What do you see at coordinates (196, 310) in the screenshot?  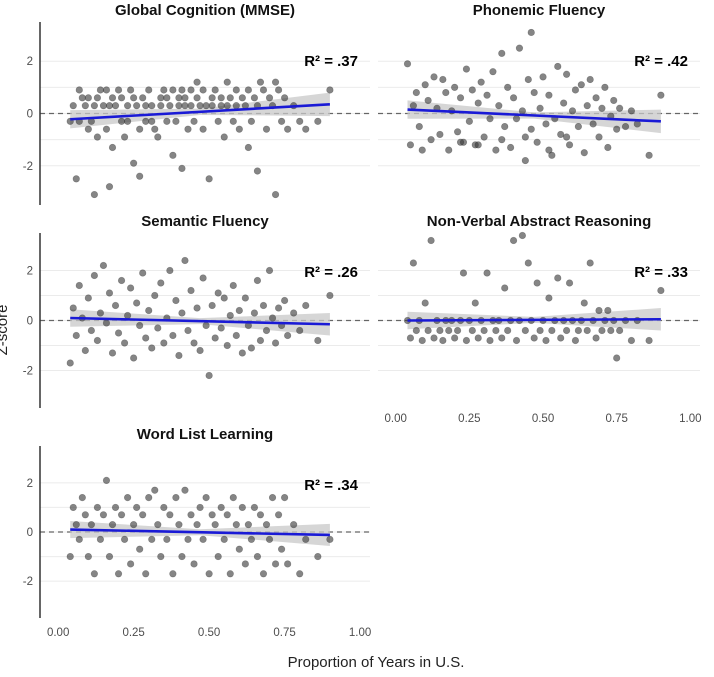 I see `panel-3: -2 0 2 Semantic Fluency R² = .26` at bounding box center [196, 310].